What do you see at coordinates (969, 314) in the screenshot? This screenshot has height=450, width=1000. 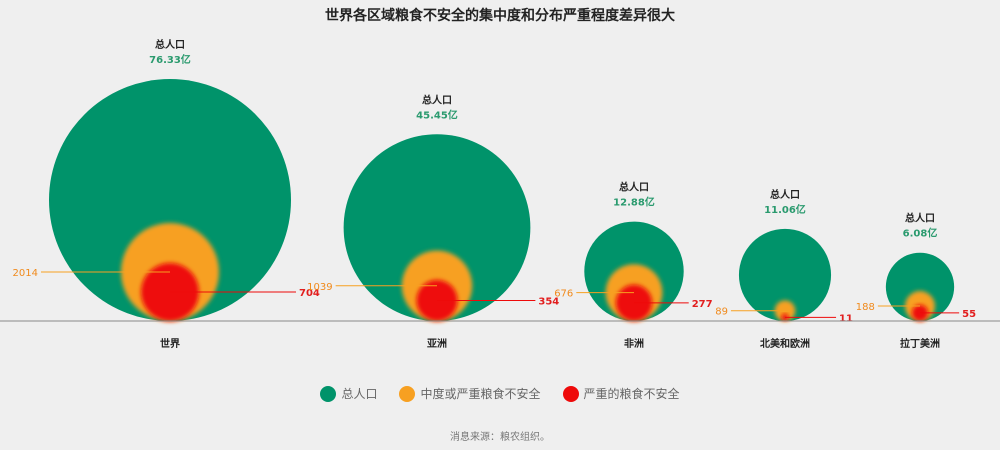 I see `severe-value-label: 55` at bounding box center [969, 314].